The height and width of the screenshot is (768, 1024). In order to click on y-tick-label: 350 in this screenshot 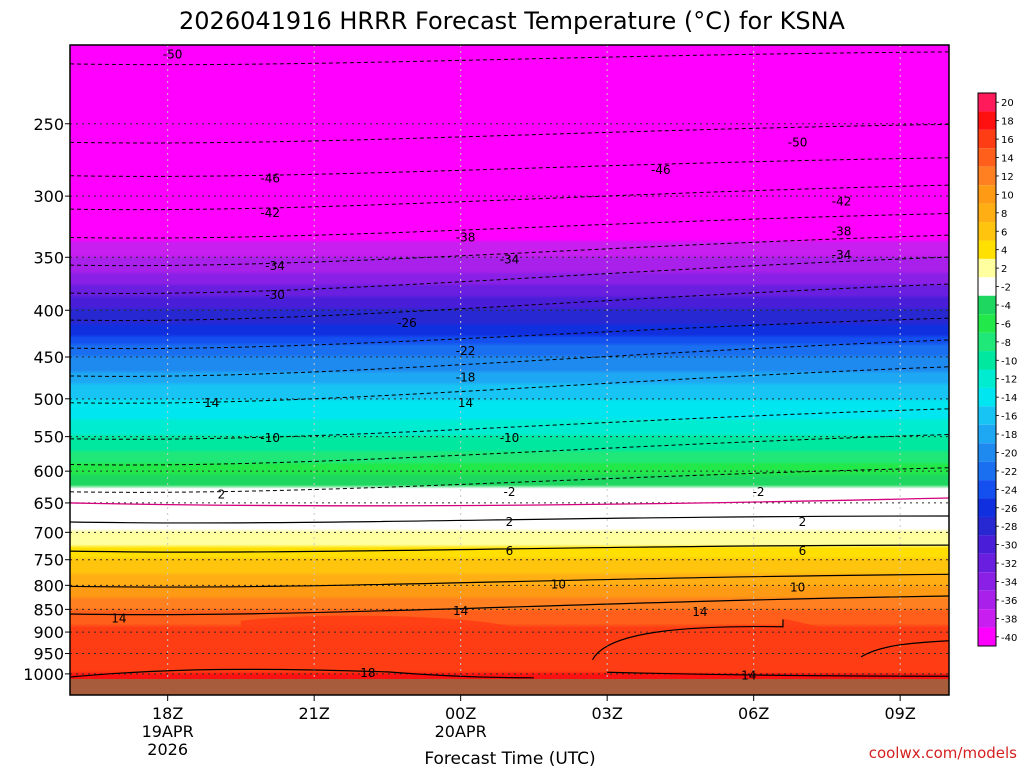, I will do `click(48, 257)`.